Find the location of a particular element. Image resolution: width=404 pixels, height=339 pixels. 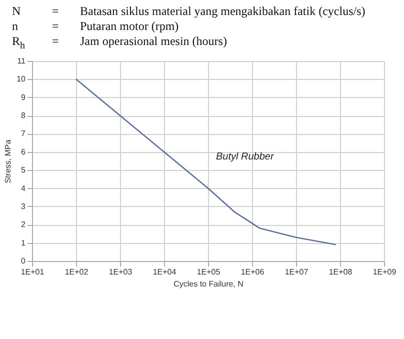

text: n = Putaran motor (rpm) is located at coordinates (95, 26).